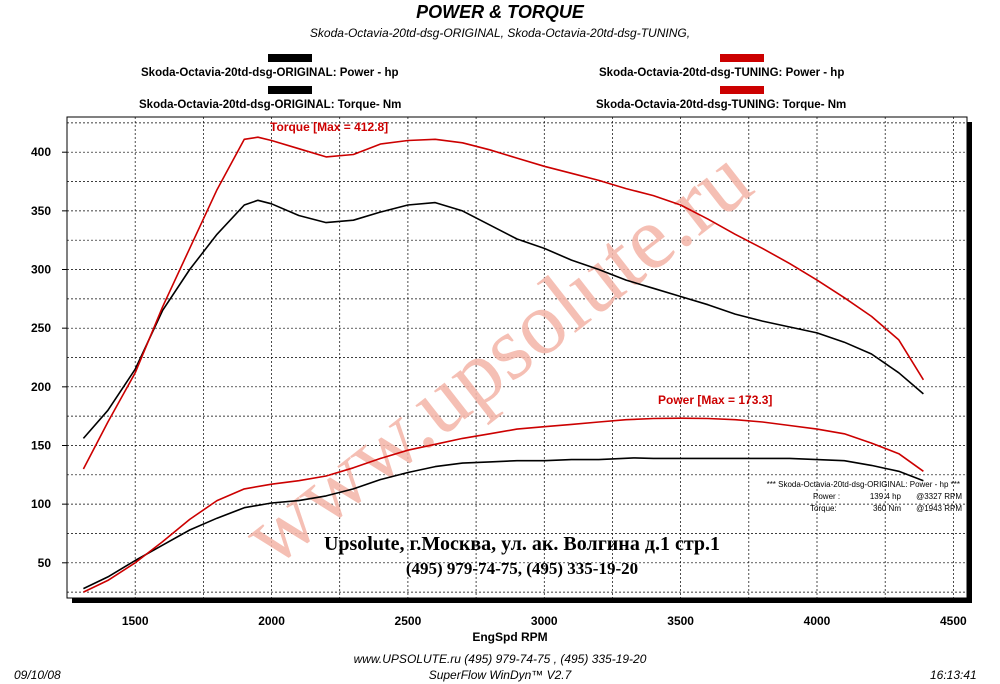  Describe the element at coordinates (329, 127) in the screenshot. I see `torque-max-label: Torque [Max = 412.8]` at that location.